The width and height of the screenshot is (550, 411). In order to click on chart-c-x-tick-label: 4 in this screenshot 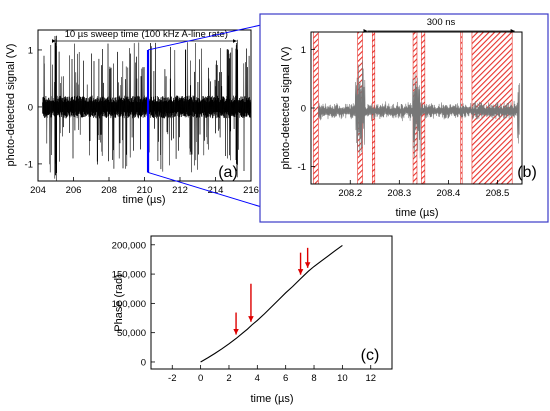, I will do `click(257, 378)`.